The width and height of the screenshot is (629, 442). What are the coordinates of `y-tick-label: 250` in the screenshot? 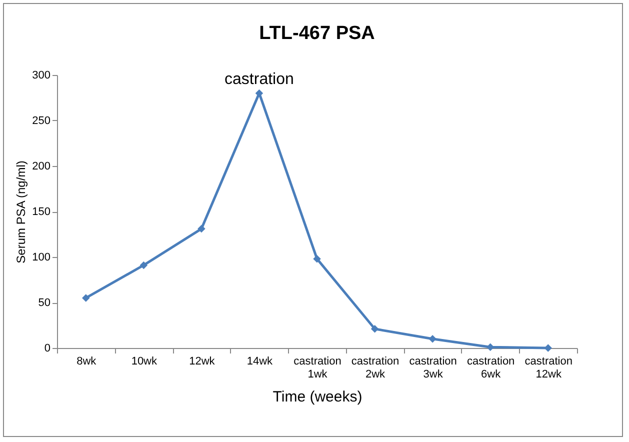 It's located at (41, 121).